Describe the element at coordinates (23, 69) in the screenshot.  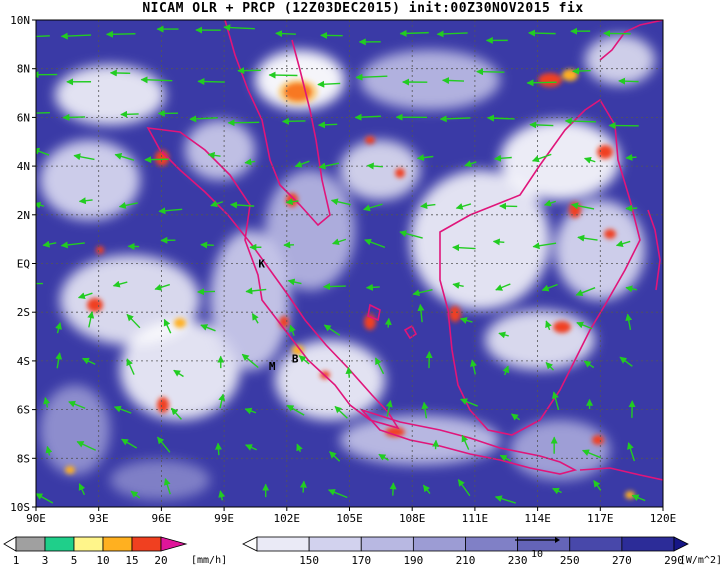
I see `lat-label: 8N` at that location.